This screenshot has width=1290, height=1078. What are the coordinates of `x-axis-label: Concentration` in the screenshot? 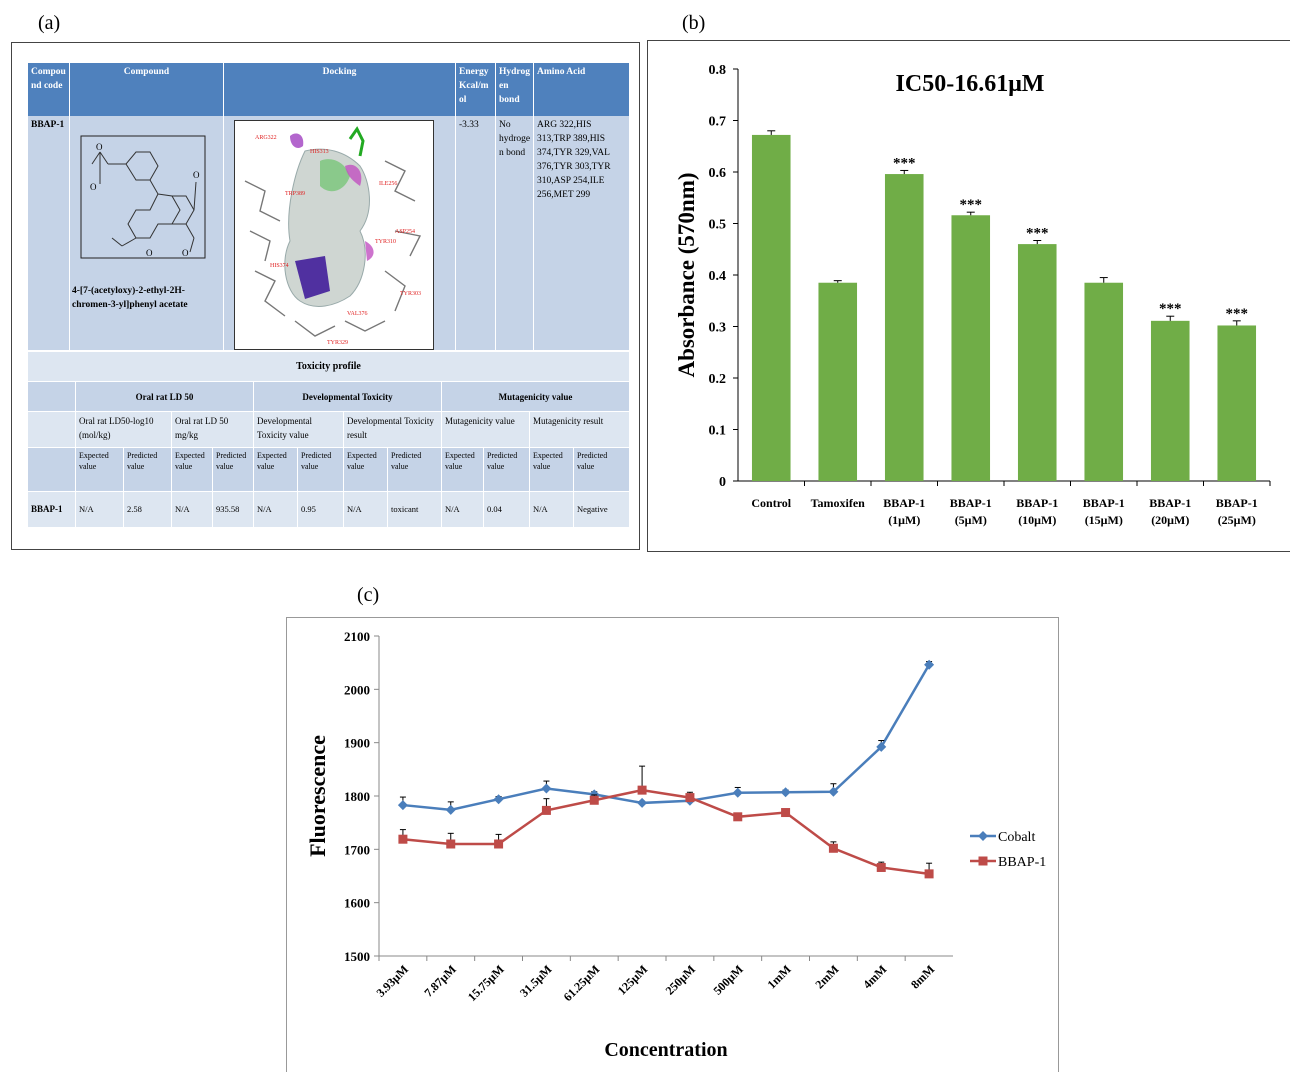 It's located at (665, 1050).